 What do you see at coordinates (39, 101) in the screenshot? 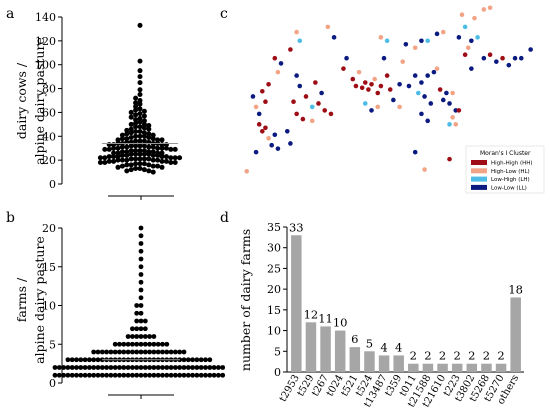
I see `panel-a-ylabel-line2: alpine dairy pasture` at bounding box center [39, 101].